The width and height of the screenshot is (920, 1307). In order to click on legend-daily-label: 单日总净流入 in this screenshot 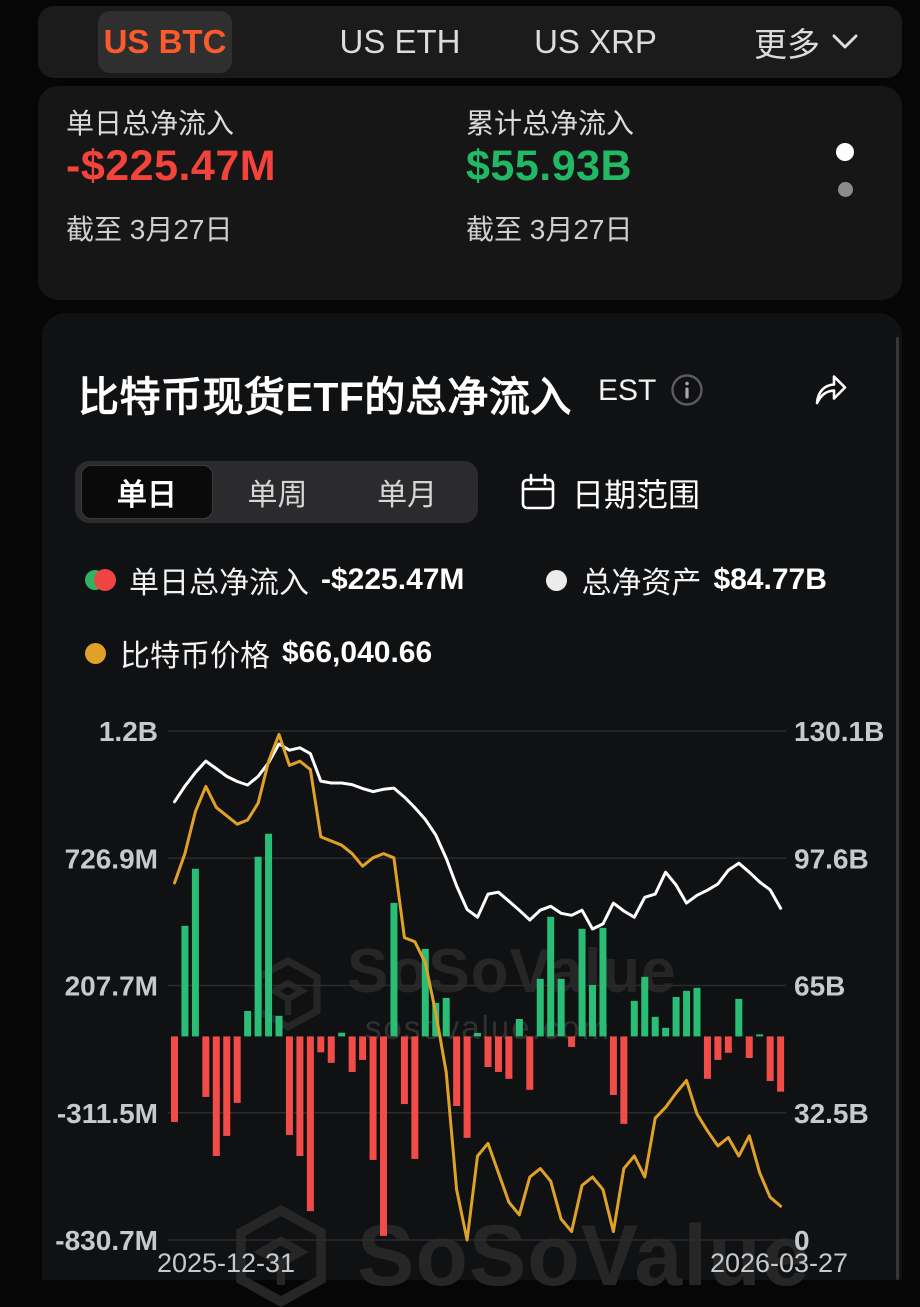, I will do `click(219, 583)`.